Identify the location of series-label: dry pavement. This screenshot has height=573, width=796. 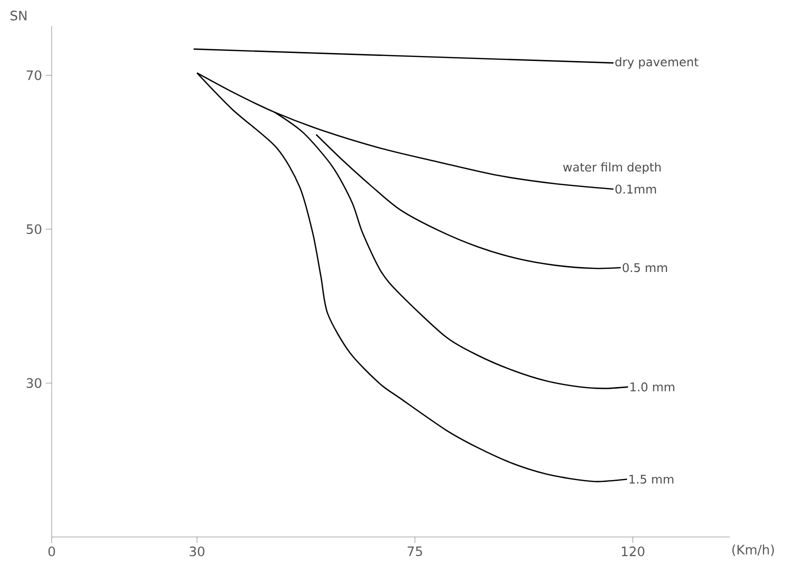
(656, 63).